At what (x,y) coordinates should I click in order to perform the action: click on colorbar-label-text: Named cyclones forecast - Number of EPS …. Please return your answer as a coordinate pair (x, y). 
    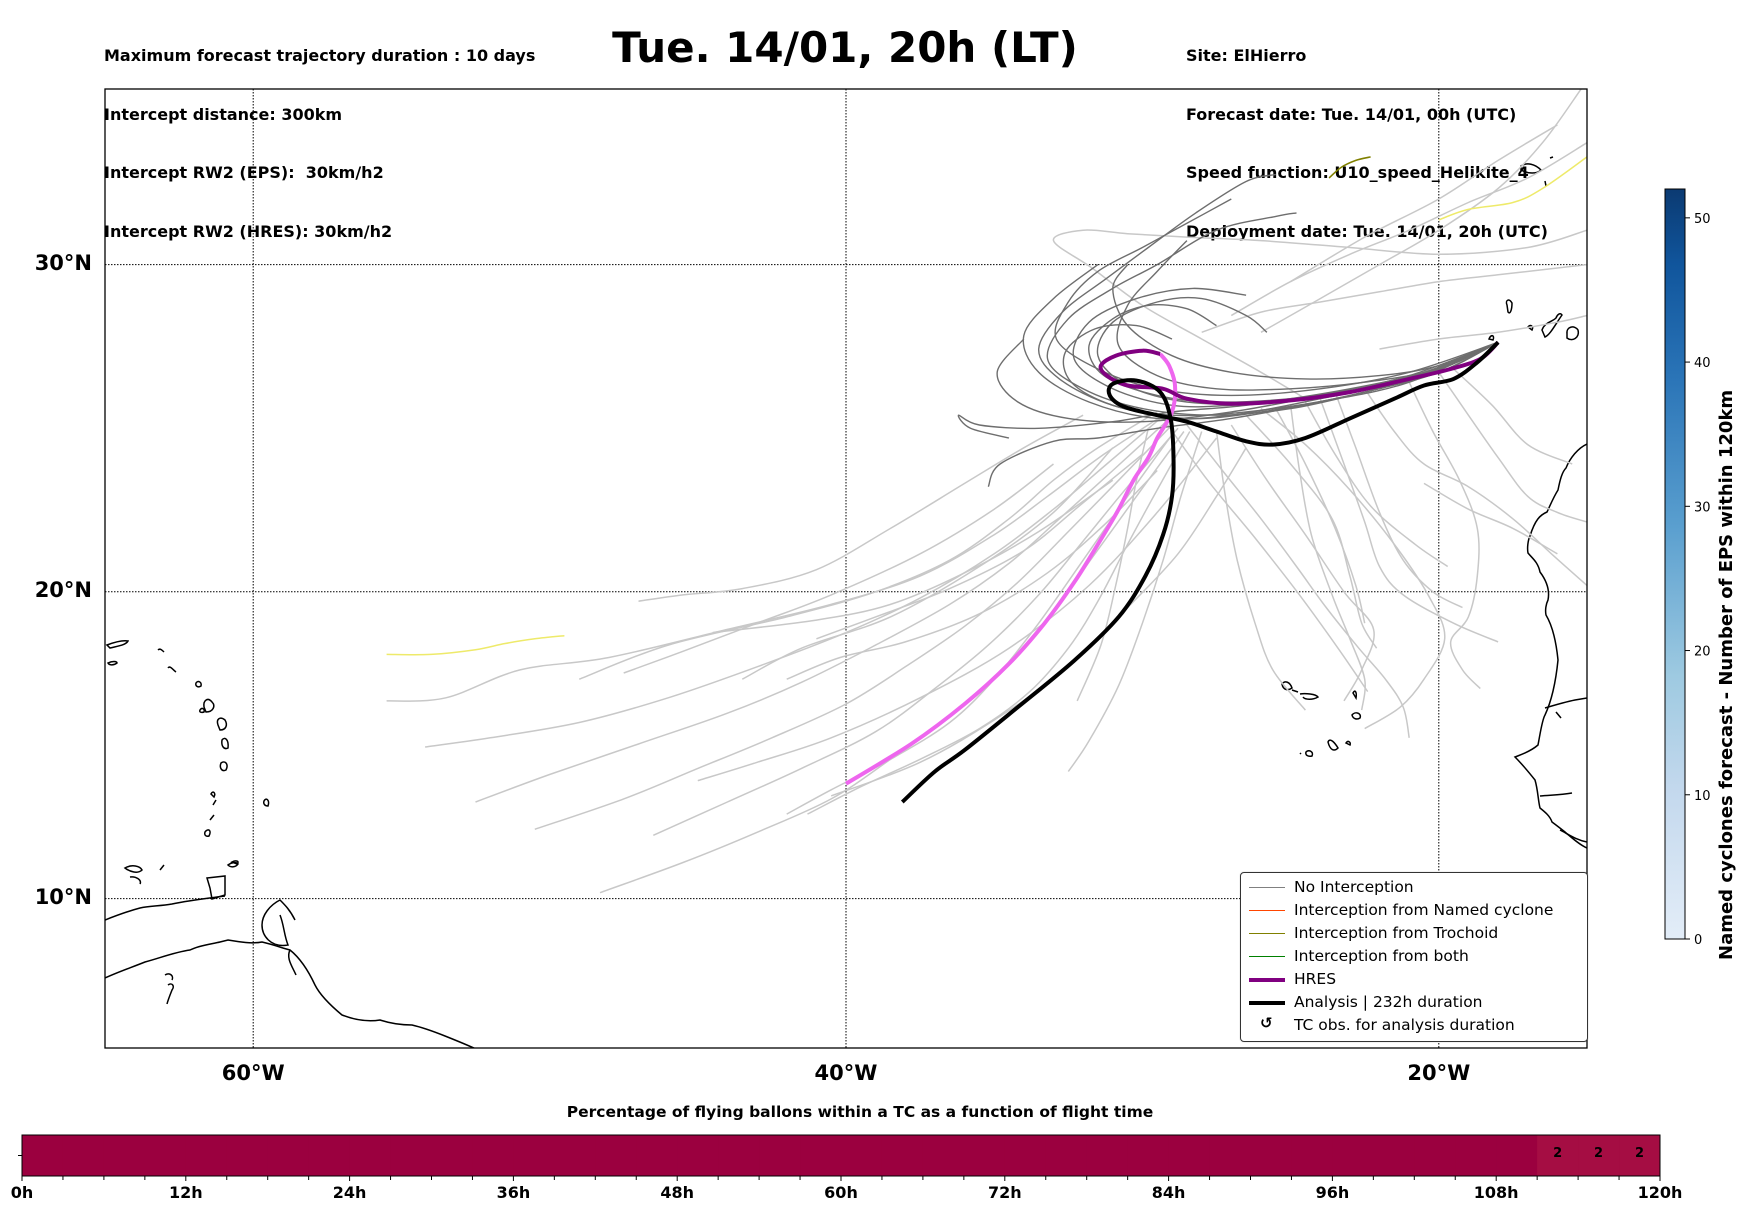
    Looking at the image, I should click on (1726, 675).